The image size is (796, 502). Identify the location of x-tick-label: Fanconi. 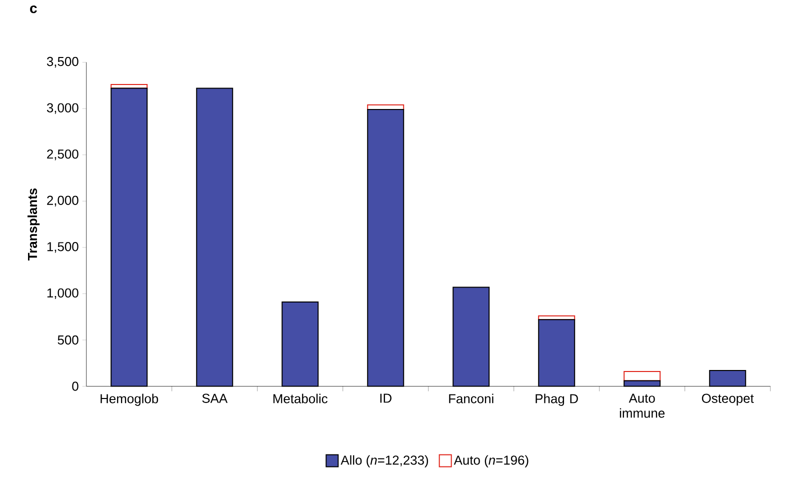
(471, 399).